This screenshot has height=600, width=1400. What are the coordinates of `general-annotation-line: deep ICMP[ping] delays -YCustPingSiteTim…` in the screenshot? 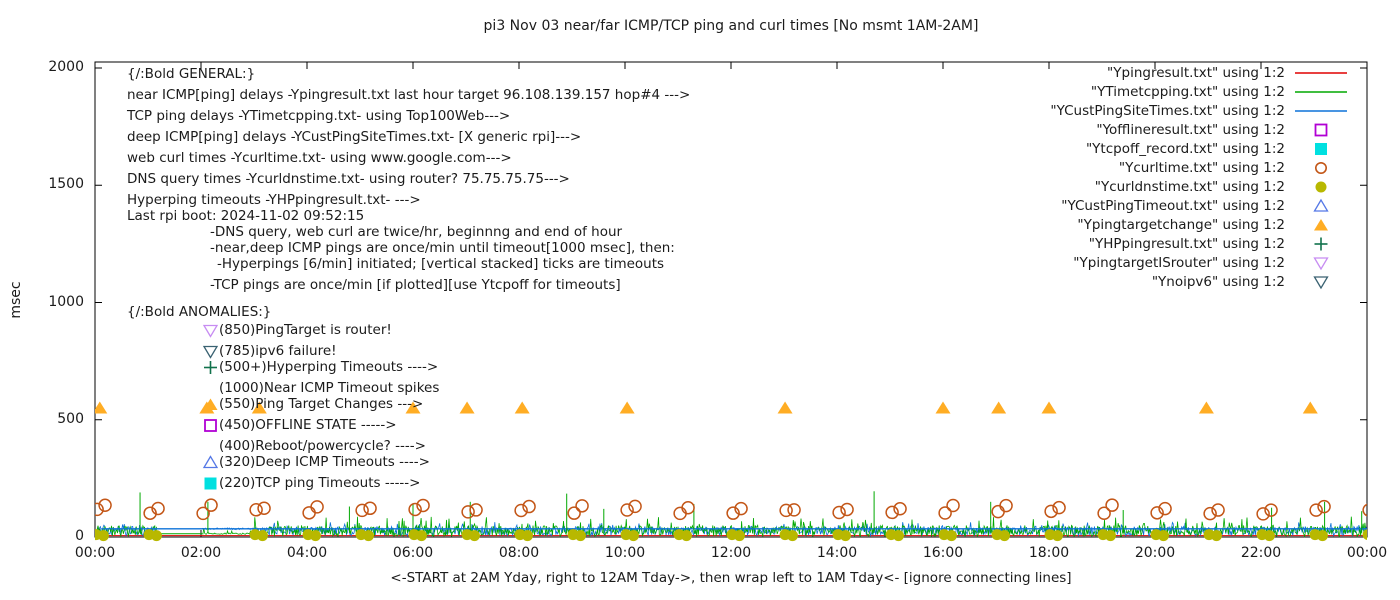 It's located at (354, 137).